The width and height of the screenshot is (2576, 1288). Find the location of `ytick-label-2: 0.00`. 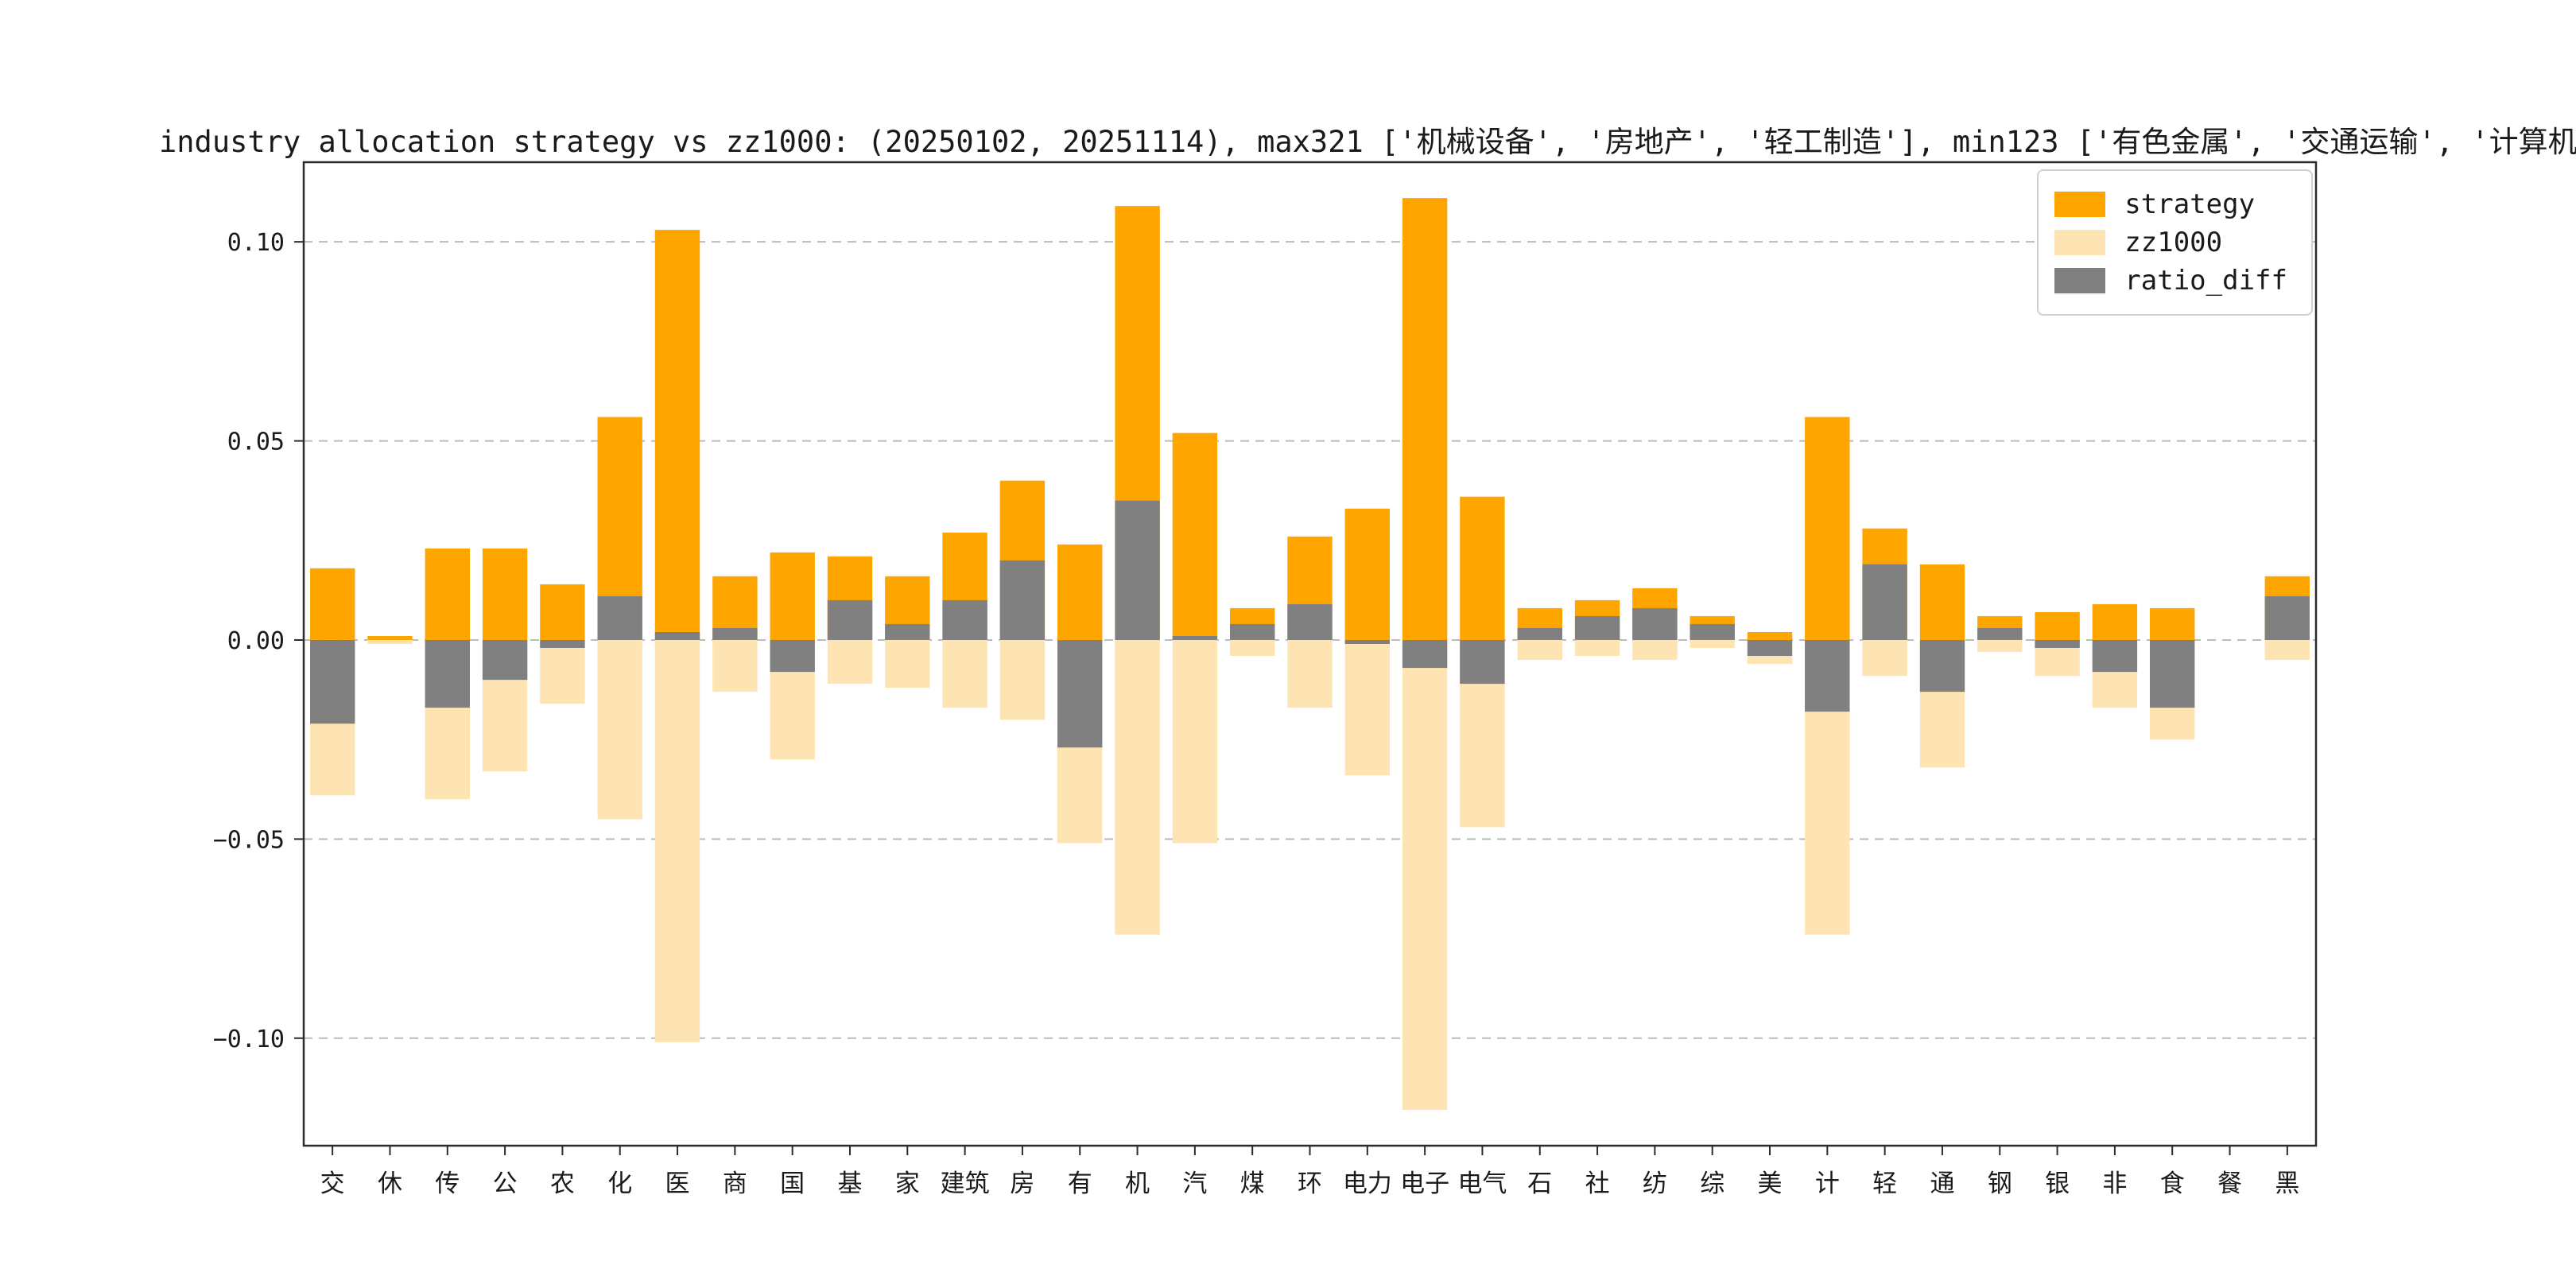

ytick-label-2: 0.00 is located at coordinates (256, 641).